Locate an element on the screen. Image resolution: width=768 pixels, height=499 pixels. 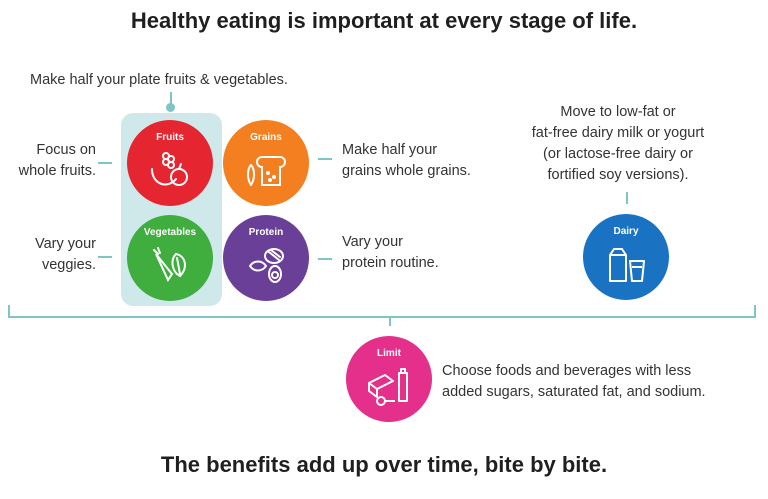
bracket-line is located at coordinates (382, 317).